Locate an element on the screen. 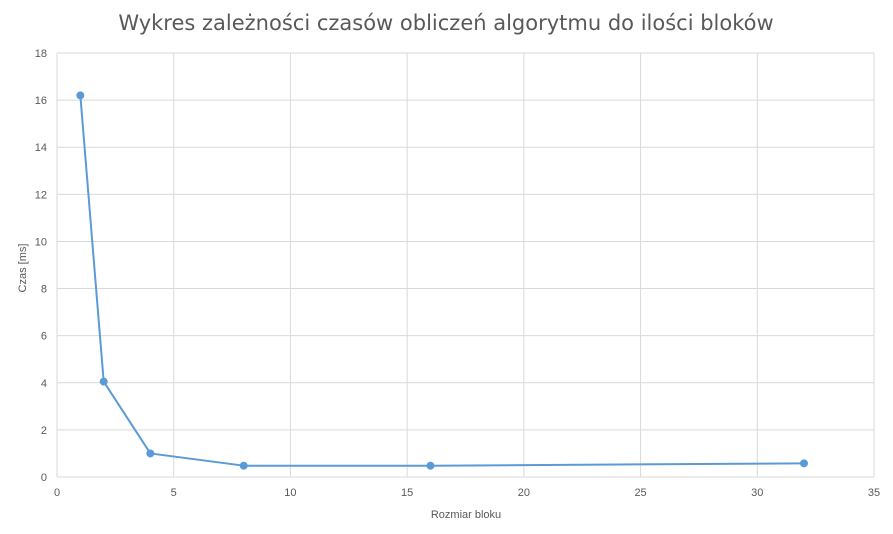  y-tick-label: 18 is located at coordinates (41, 54).